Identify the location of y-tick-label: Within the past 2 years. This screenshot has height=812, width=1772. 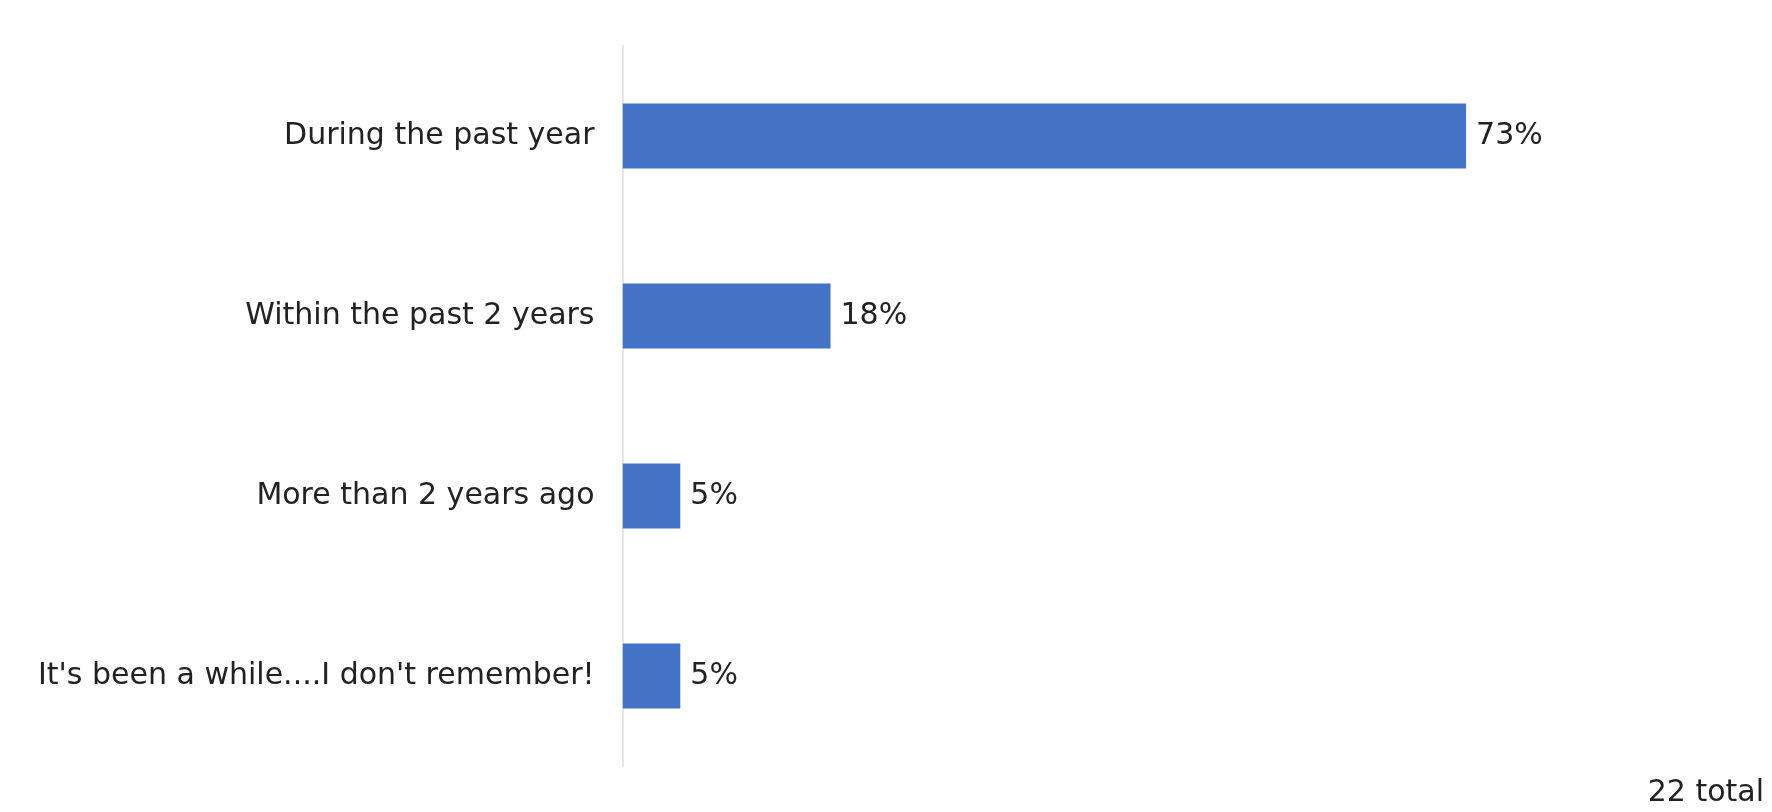
(420, 313).